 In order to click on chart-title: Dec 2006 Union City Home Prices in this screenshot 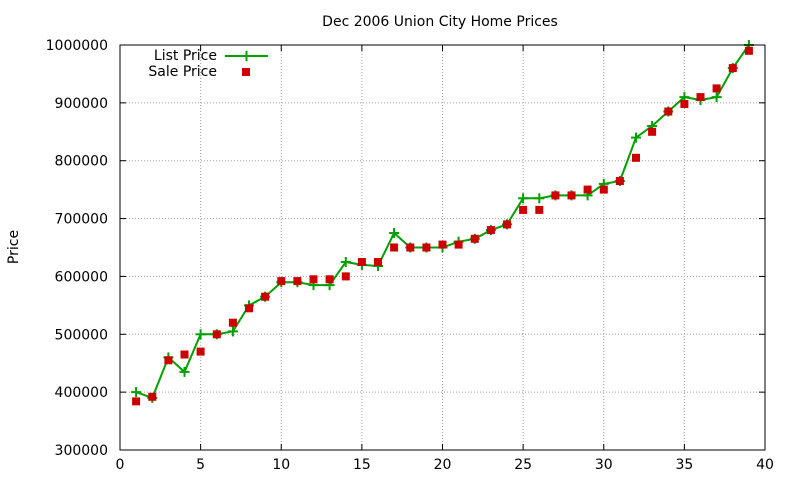, I will do `click(440, 22)`.